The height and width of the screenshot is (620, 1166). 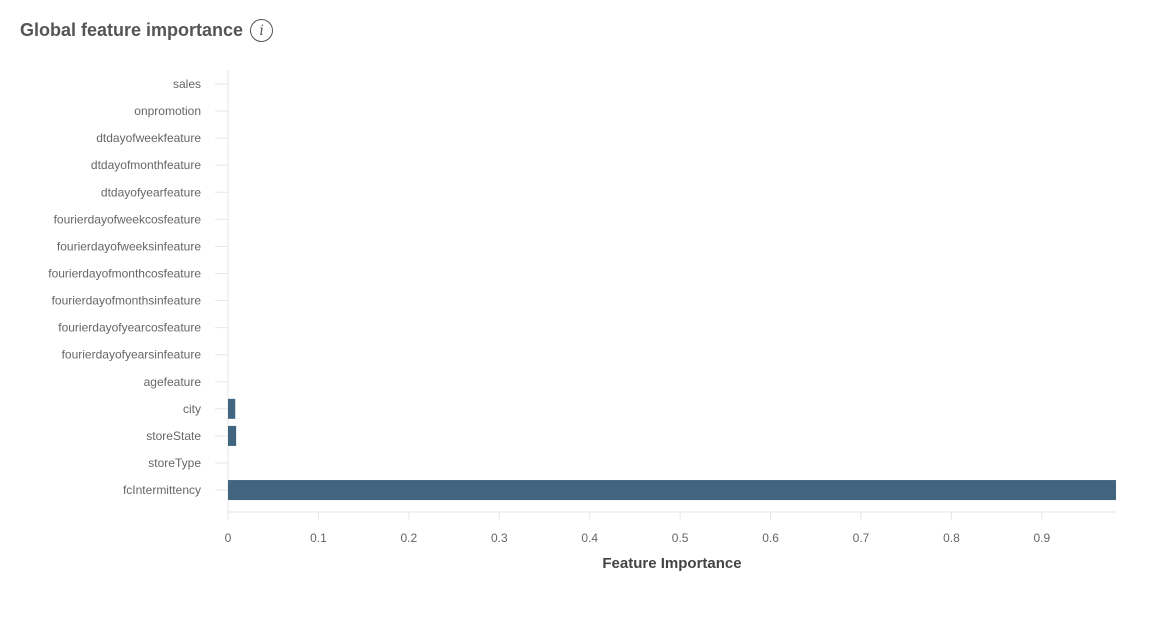 What do you see at coordinates (672, 449) in the screenshot?
I see `chart-bars` at bounding box center [672, 449].